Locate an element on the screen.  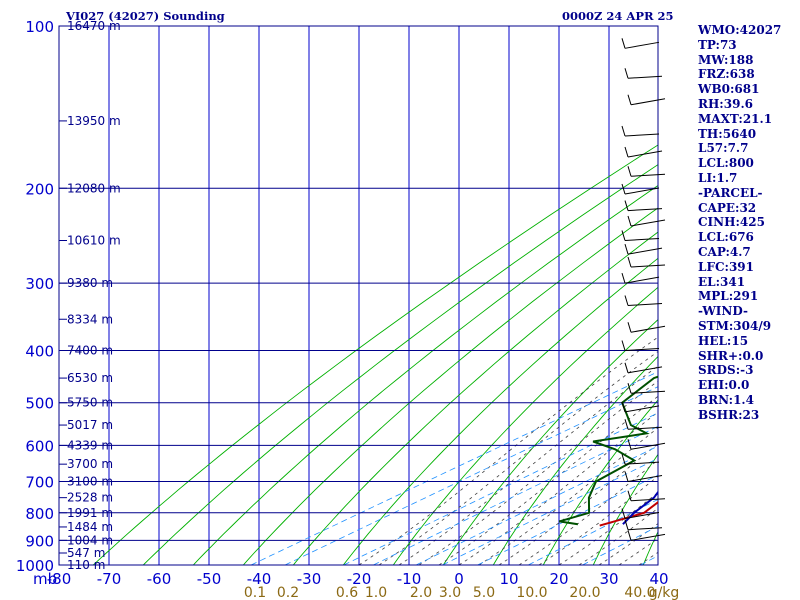
mixing-ratio-label: 5.0 is located at coordinates (484, 592).